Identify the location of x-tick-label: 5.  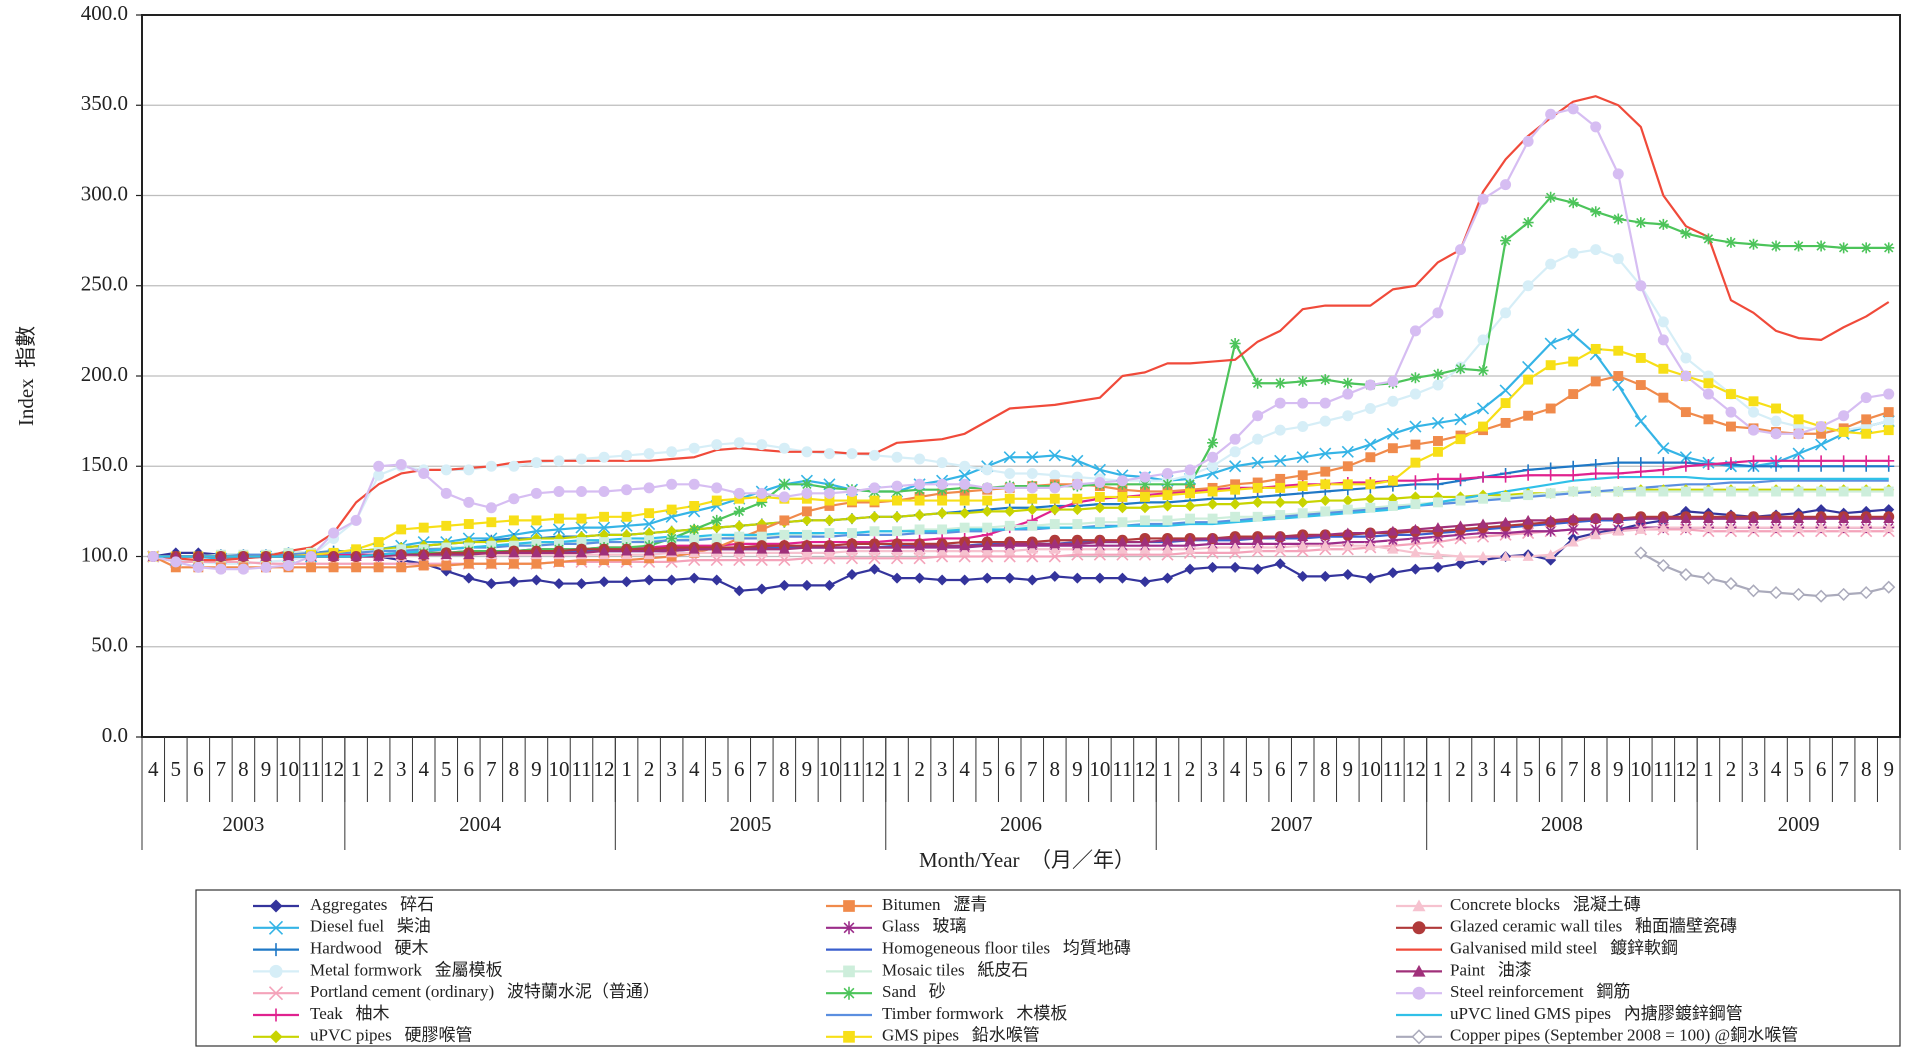
(1798, 769).